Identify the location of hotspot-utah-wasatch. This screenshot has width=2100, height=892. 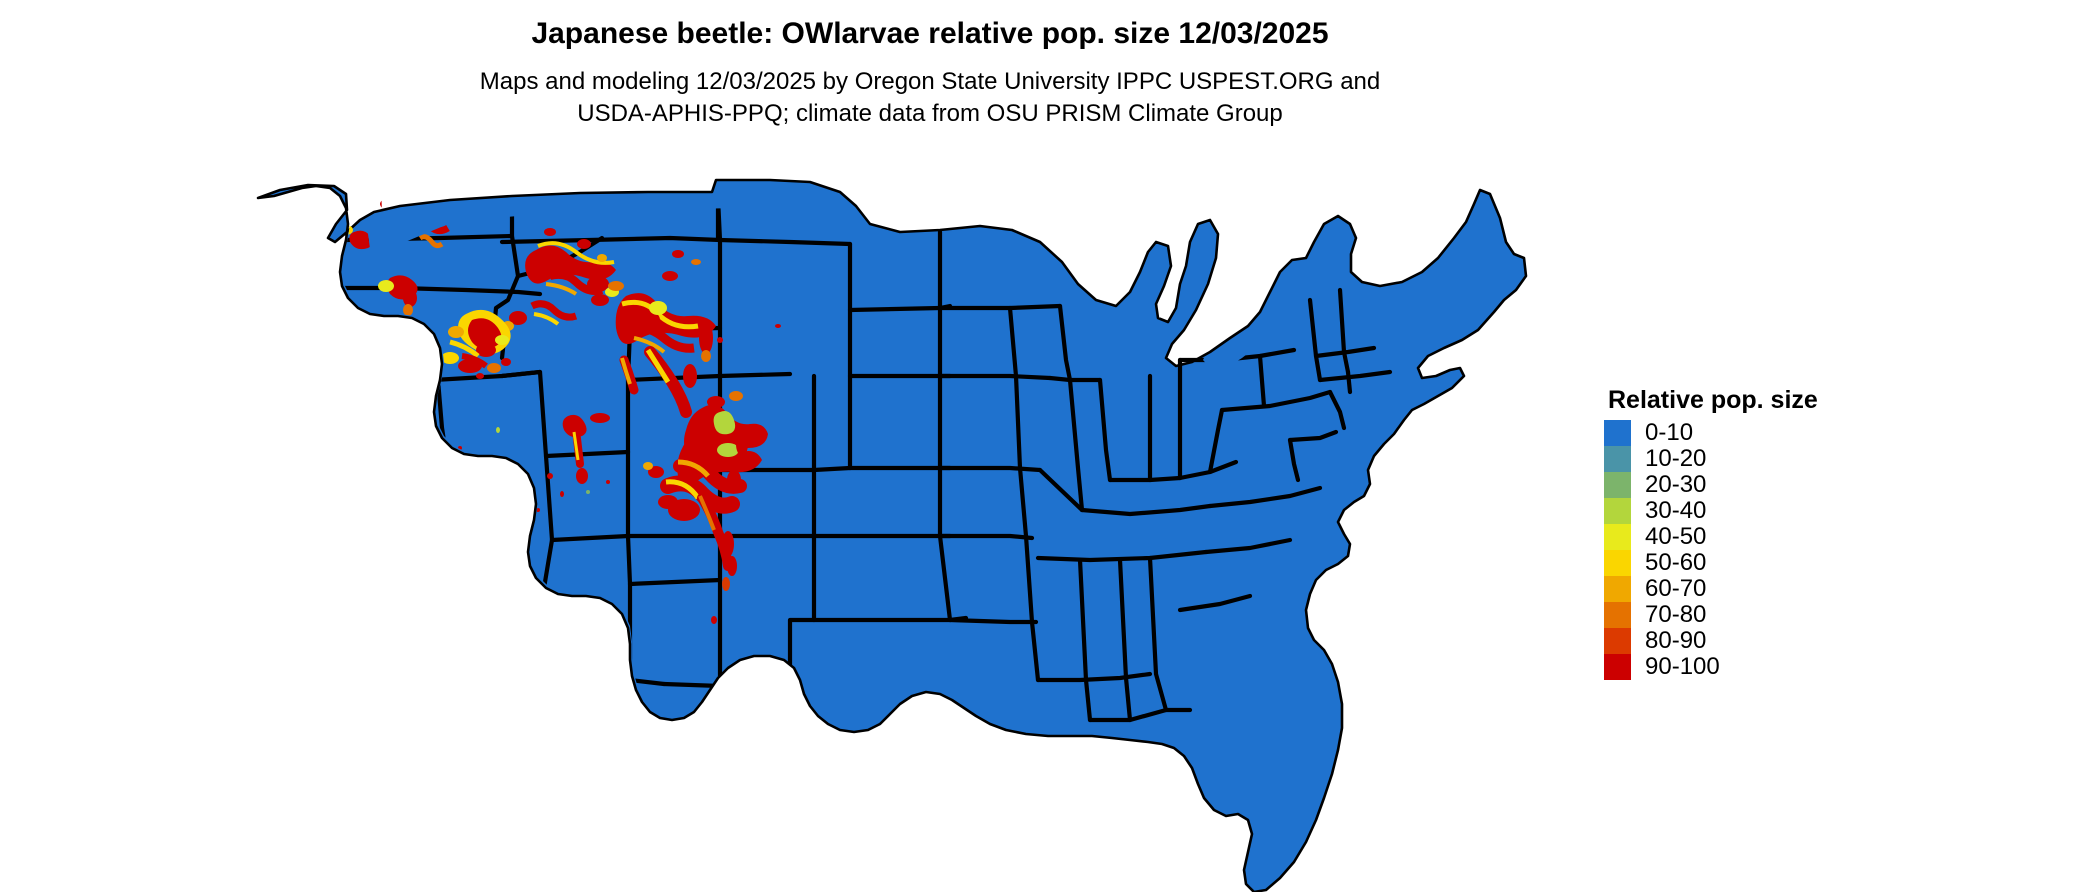
(586, 448).